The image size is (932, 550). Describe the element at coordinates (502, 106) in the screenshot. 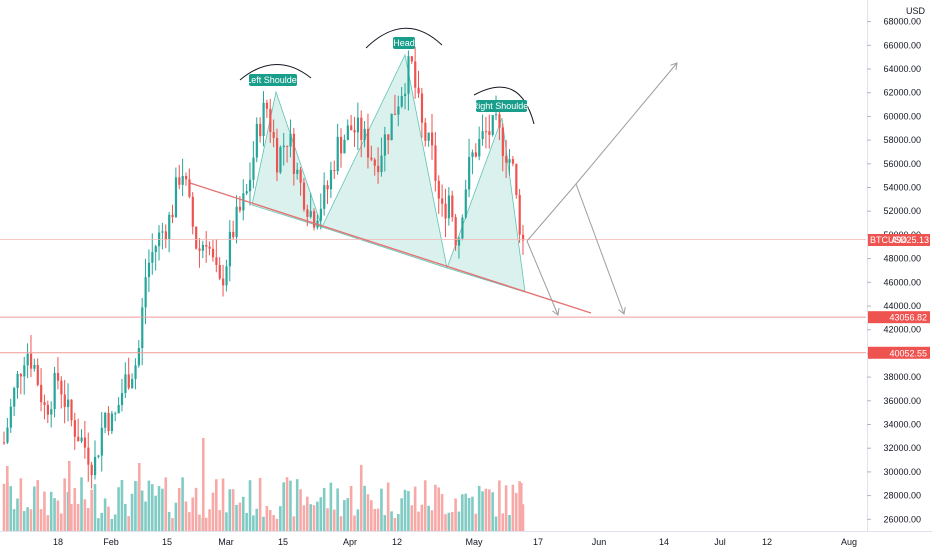

I see `pattern-label: Right Shoulder` at that location.